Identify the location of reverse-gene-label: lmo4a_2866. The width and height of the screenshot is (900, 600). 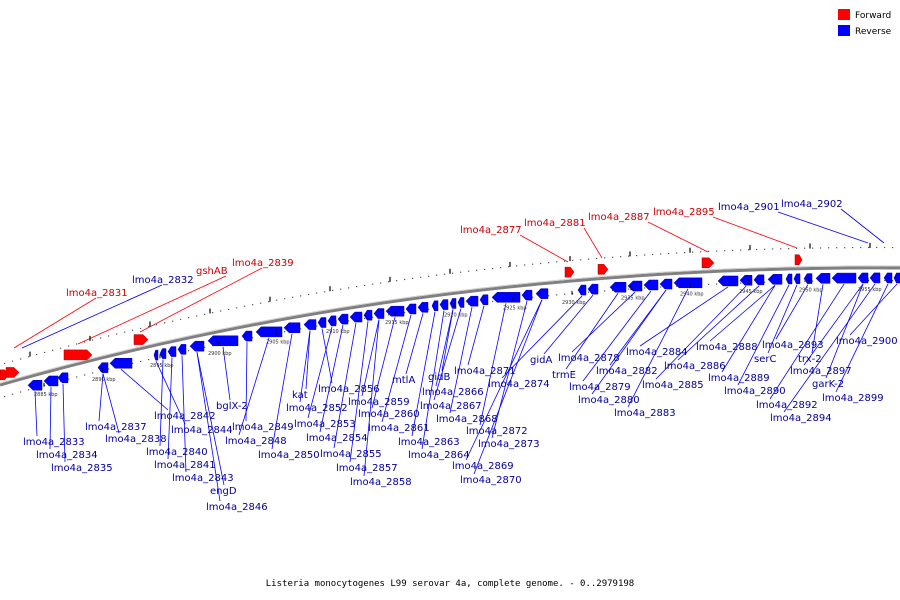
(453, 392).